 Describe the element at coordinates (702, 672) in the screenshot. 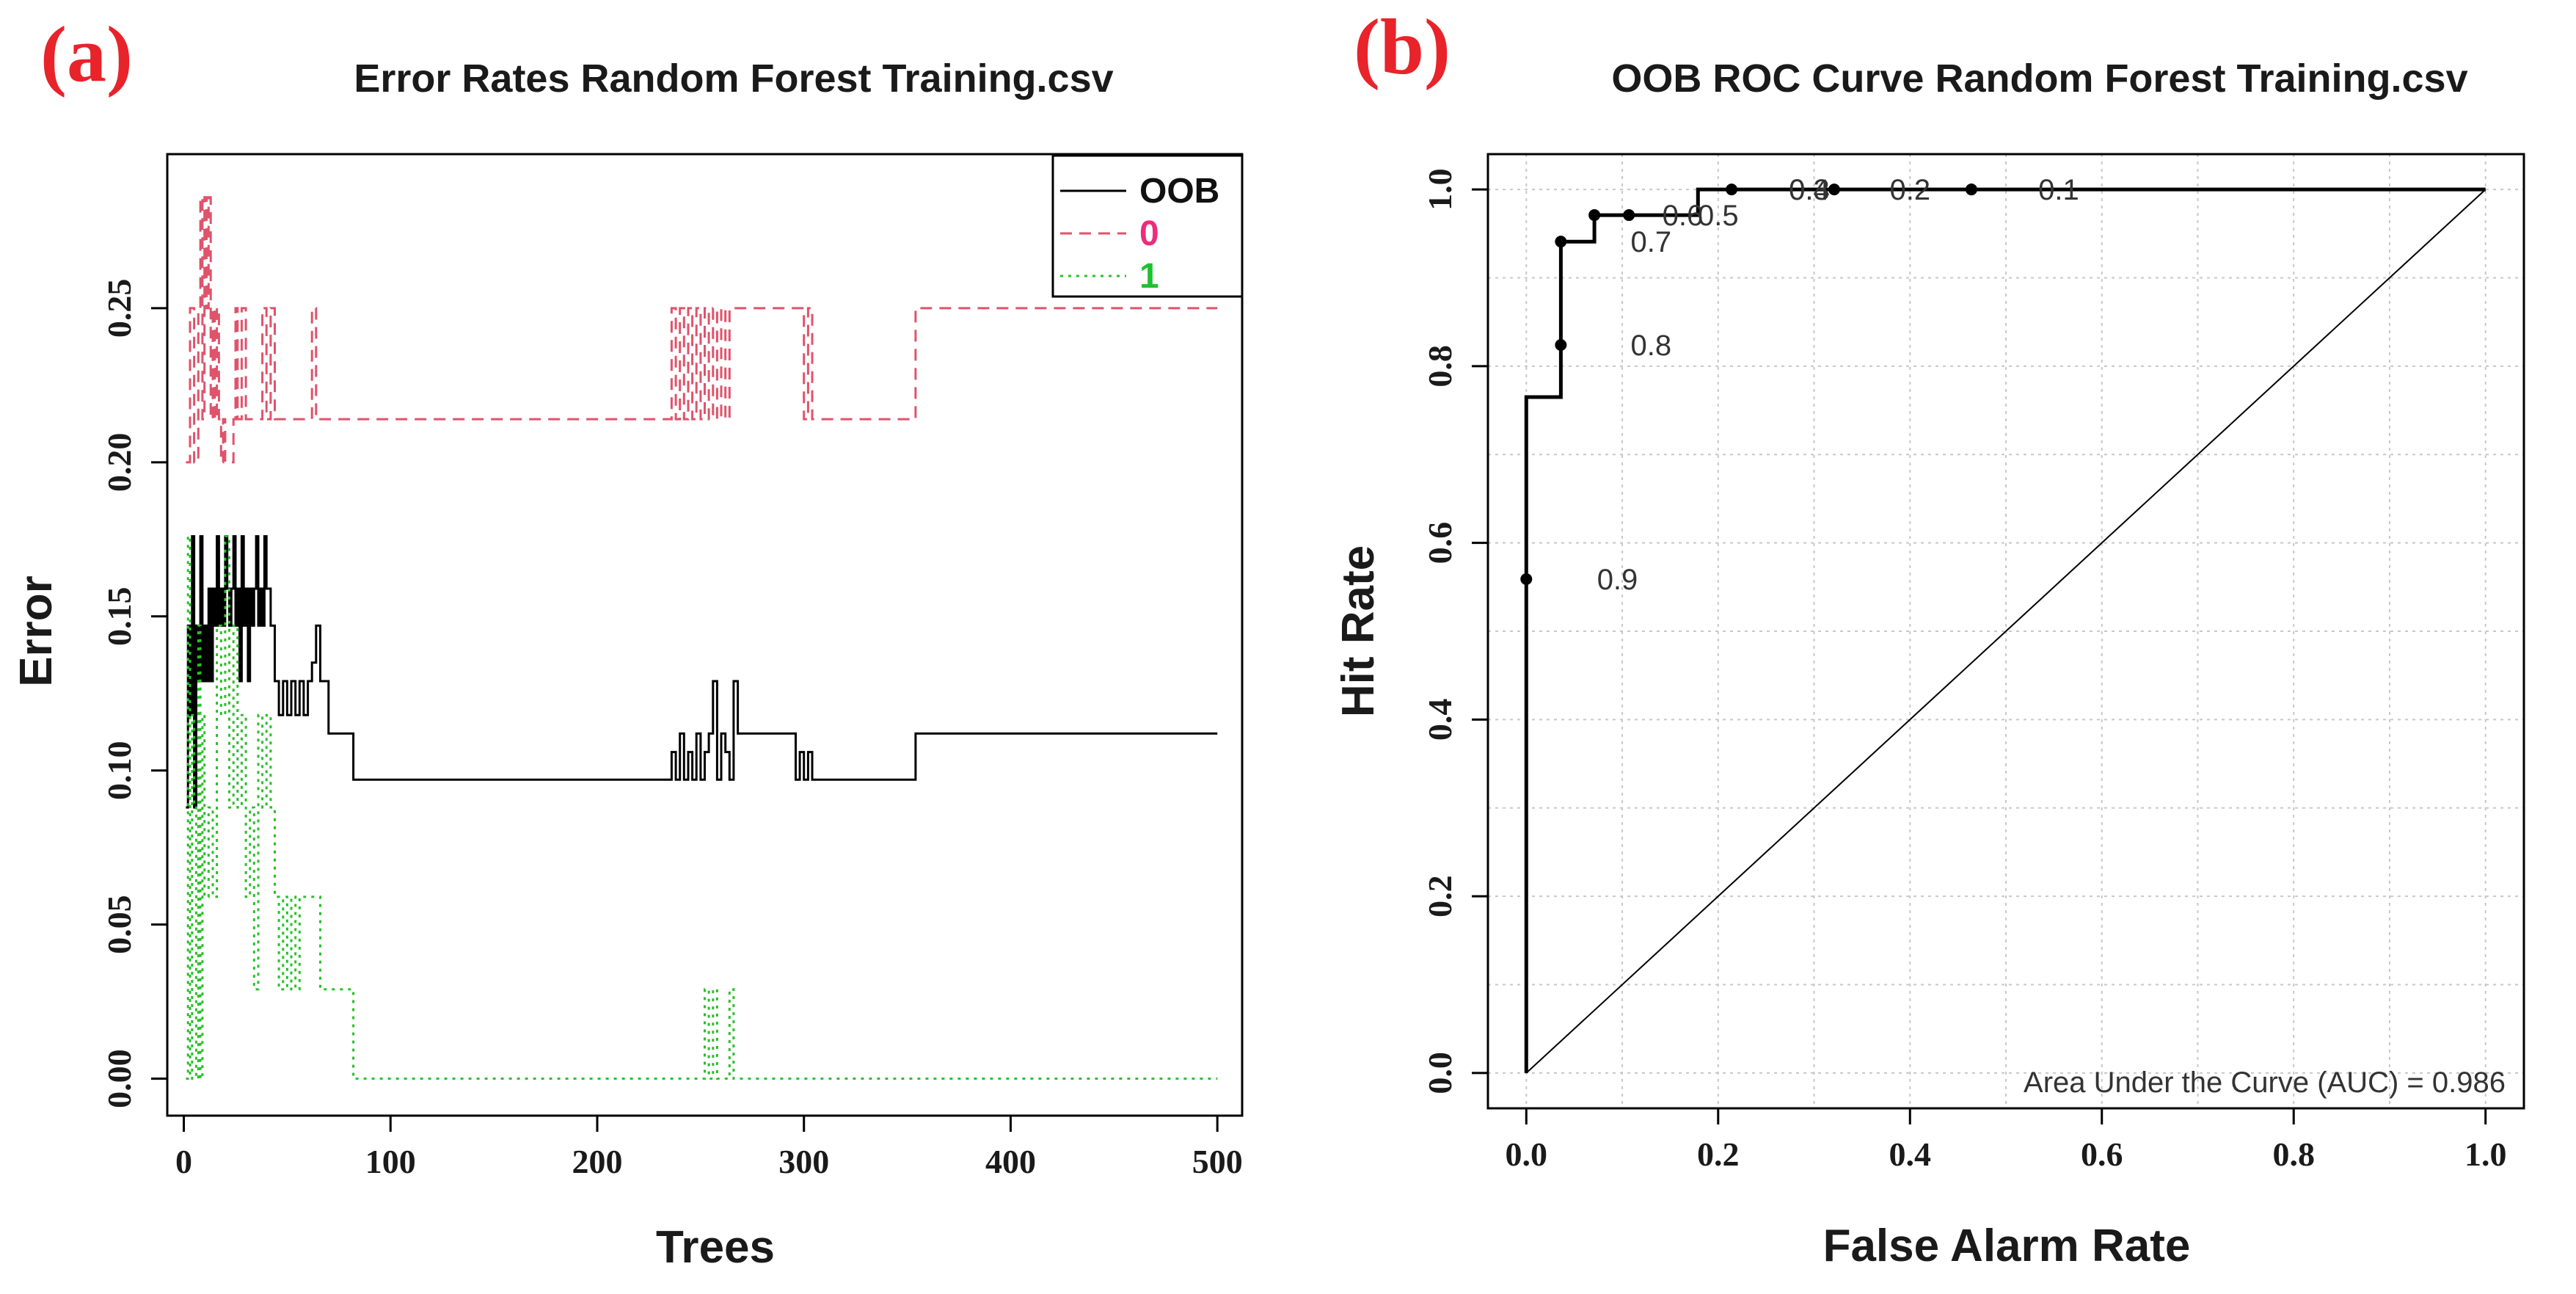

I see `panel-a-series-line-oob` at that location.